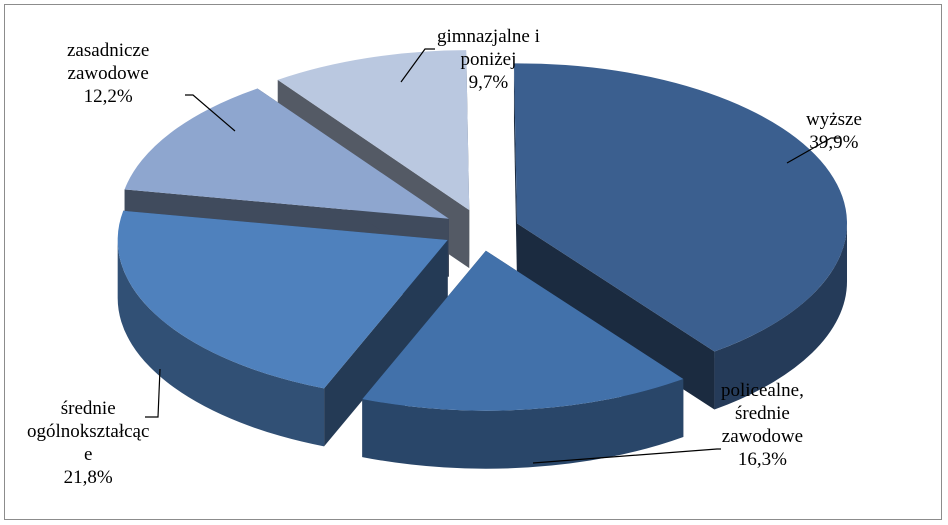  Describe the element at coordinates (88, 454) in the screenshot. I see `label-srednie-name-3: e` at that location.